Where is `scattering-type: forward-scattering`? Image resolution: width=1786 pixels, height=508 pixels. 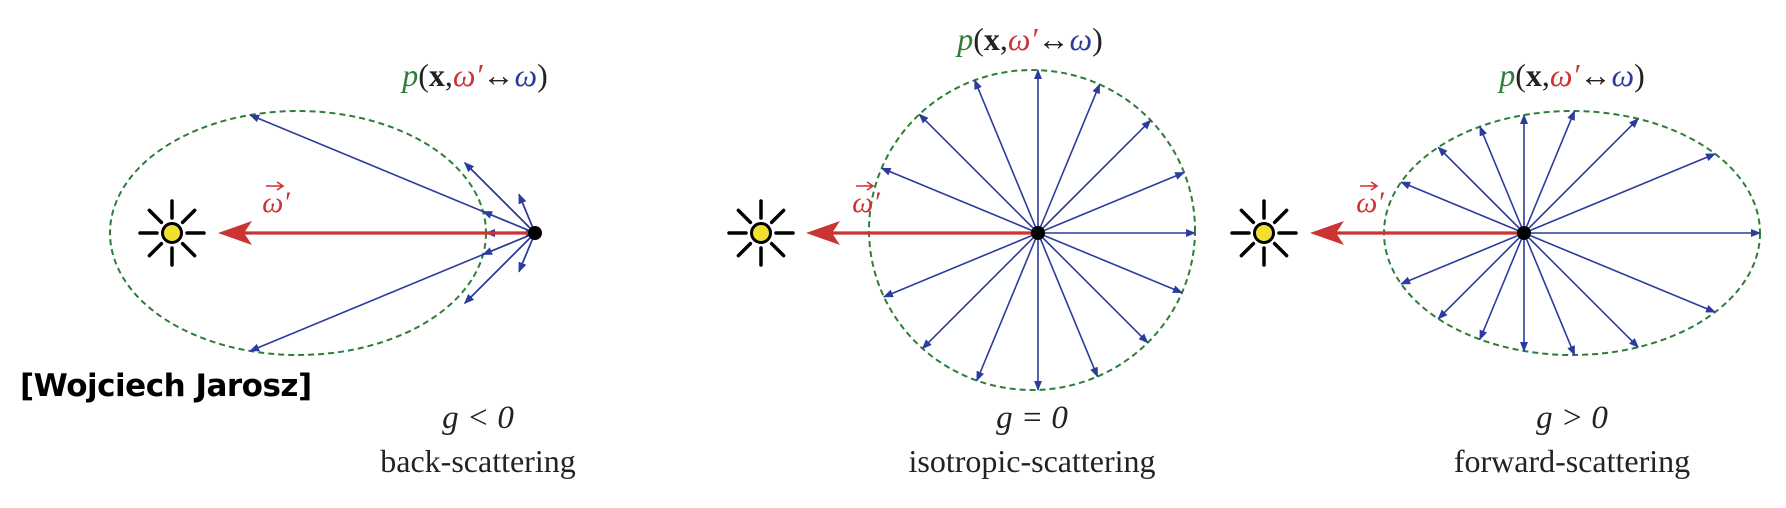
scattering-type: forward-scattering is located at coordinates (1572, 461).